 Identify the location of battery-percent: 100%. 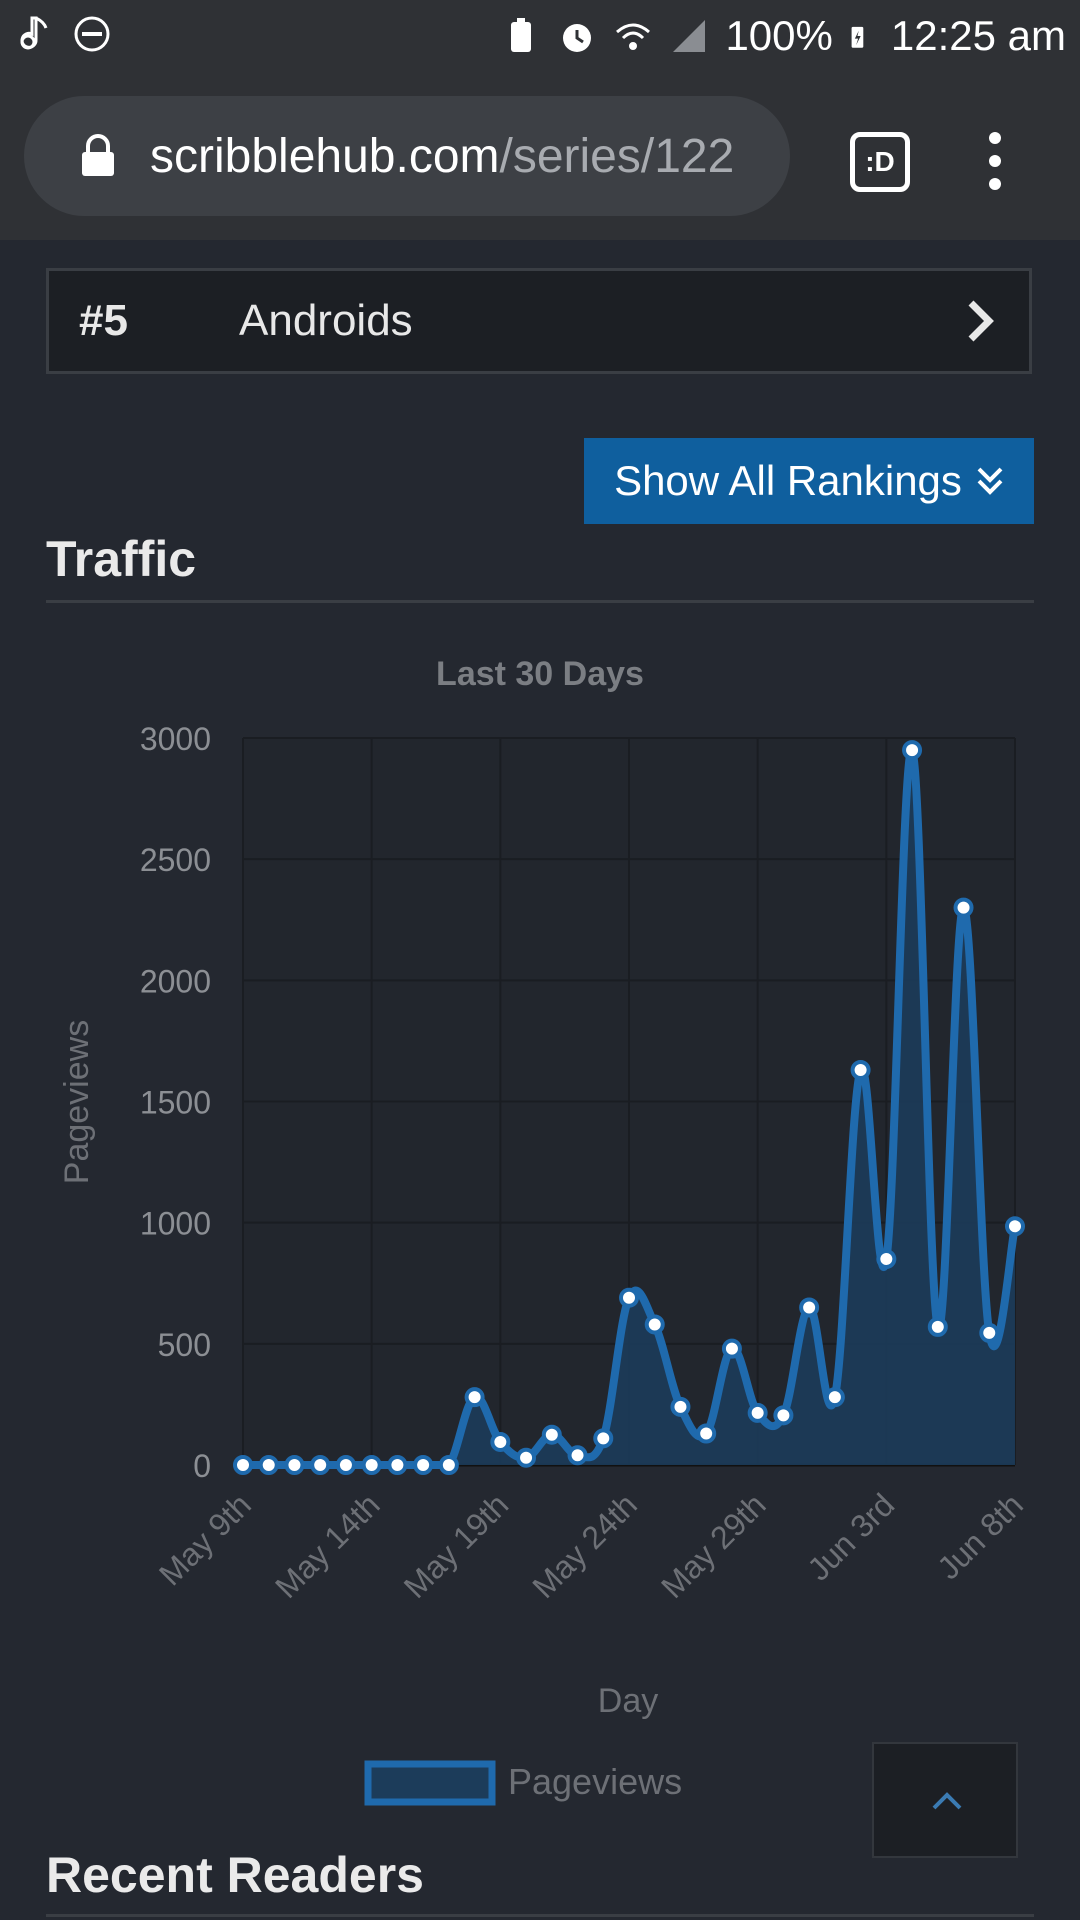
(779, 35).